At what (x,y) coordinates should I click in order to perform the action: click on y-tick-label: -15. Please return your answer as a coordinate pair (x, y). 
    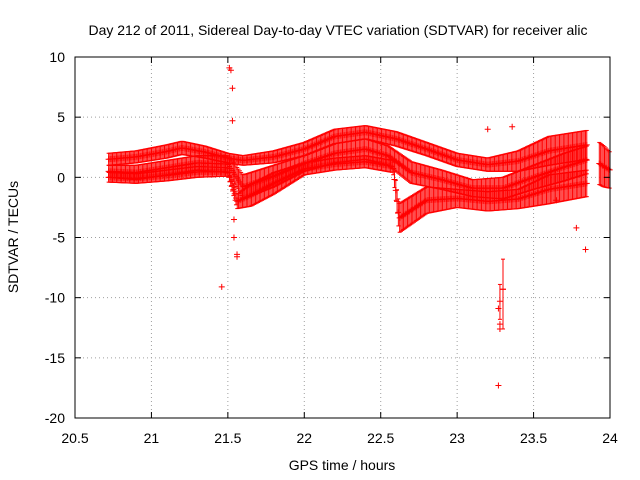
    Looking at the image, I should click on (55, 358).